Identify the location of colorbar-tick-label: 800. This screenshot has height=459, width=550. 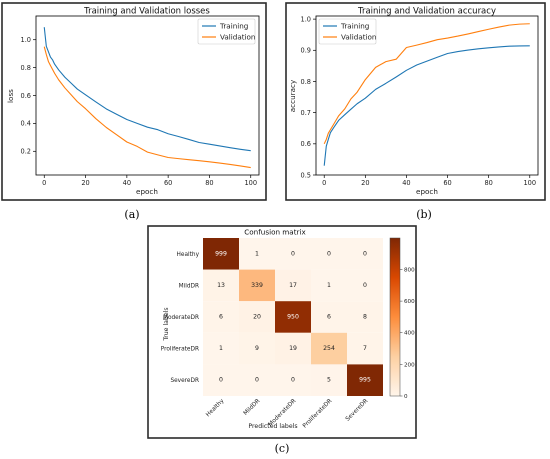
(409, 270).